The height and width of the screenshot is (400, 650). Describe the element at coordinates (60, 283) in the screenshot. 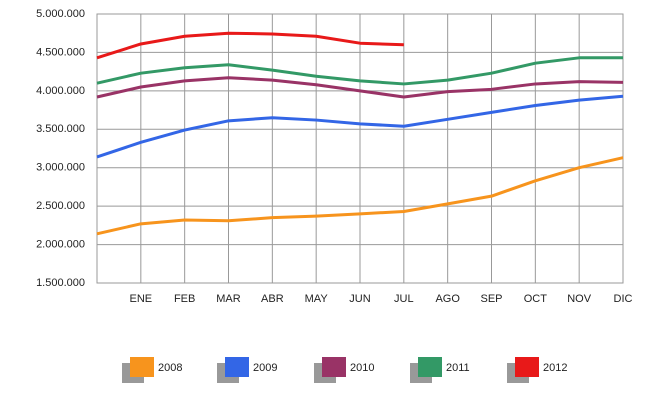

I see `y-tick-label: 1.500.000` at that location.